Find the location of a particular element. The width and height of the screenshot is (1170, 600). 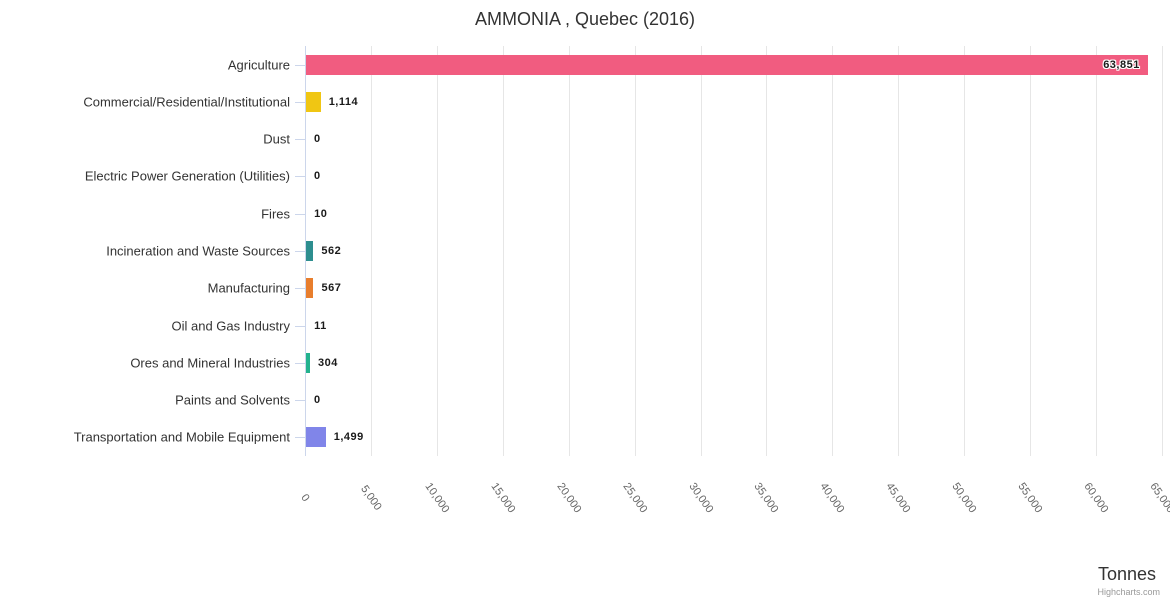

value-label: 1,499 is located at coordinates (348, 437).